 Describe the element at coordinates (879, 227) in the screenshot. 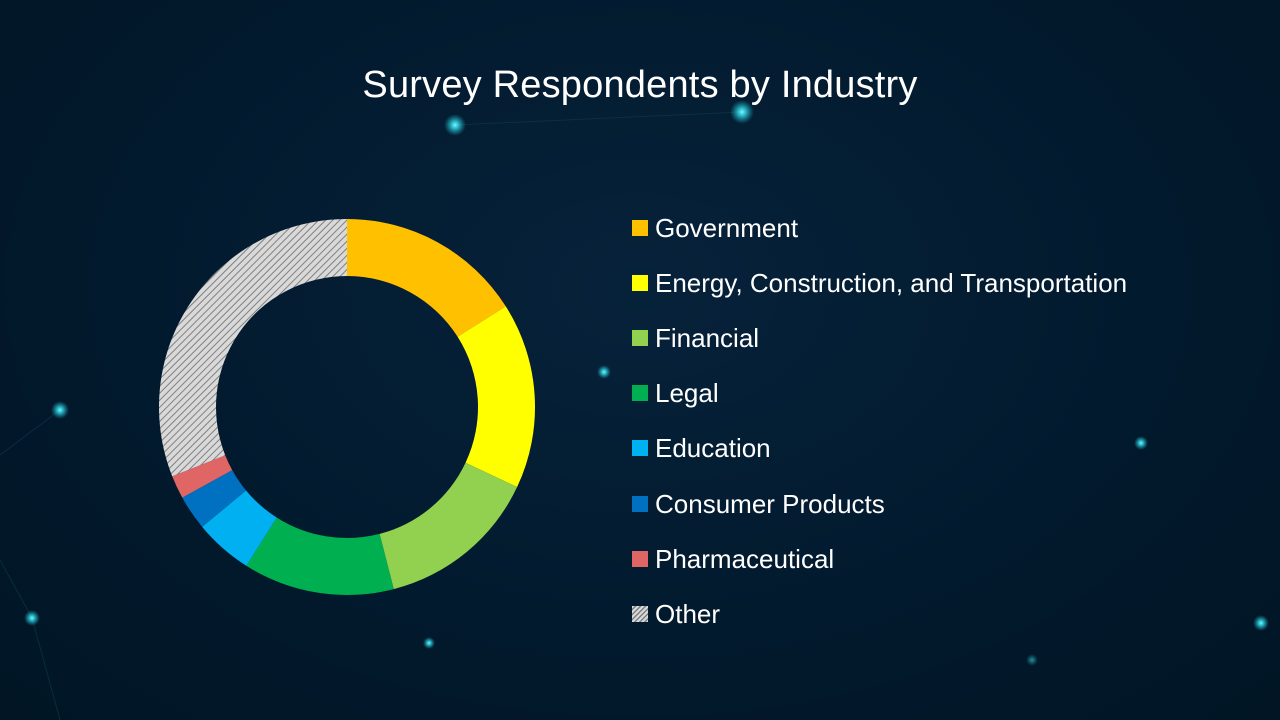

I see `legend-item-government: Government` at that location.